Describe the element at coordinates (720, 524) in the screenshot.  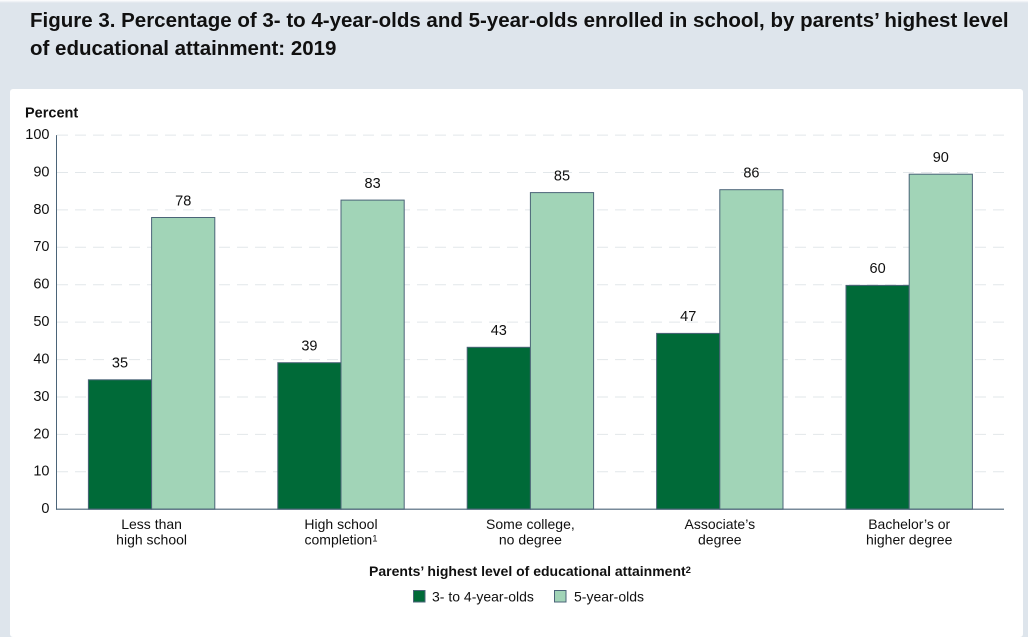
I see `svg-text: Associate’s` at that location.